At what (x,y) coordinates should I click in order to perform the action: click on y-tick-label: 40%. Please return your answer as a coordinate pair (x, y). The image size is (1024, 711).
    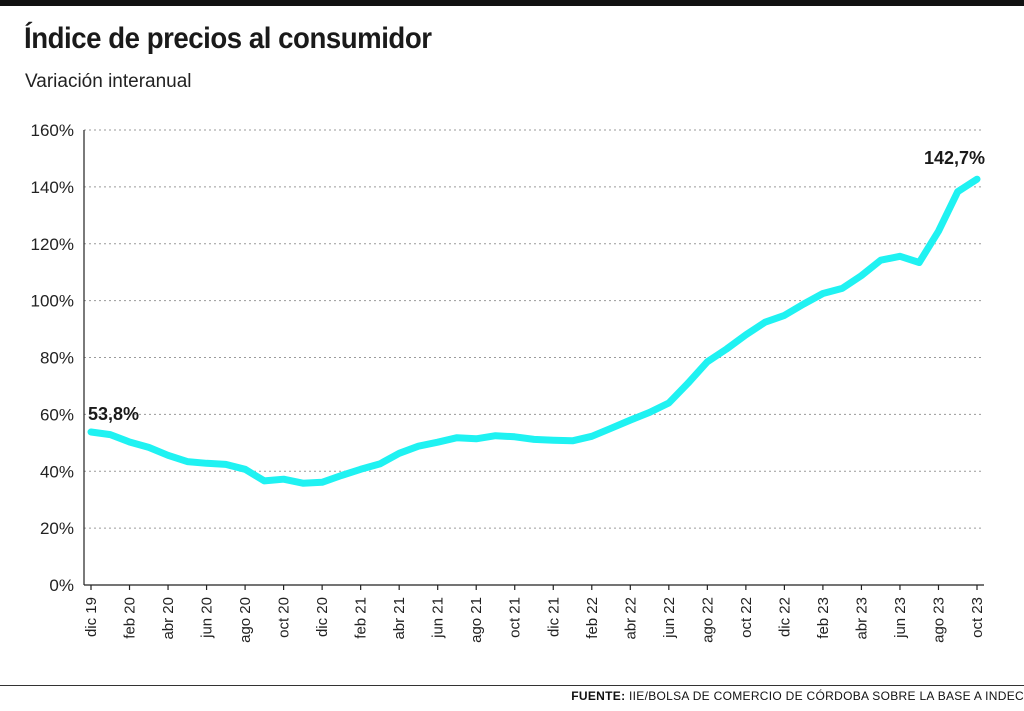
    Looking at the image, I should click on (57, 471).